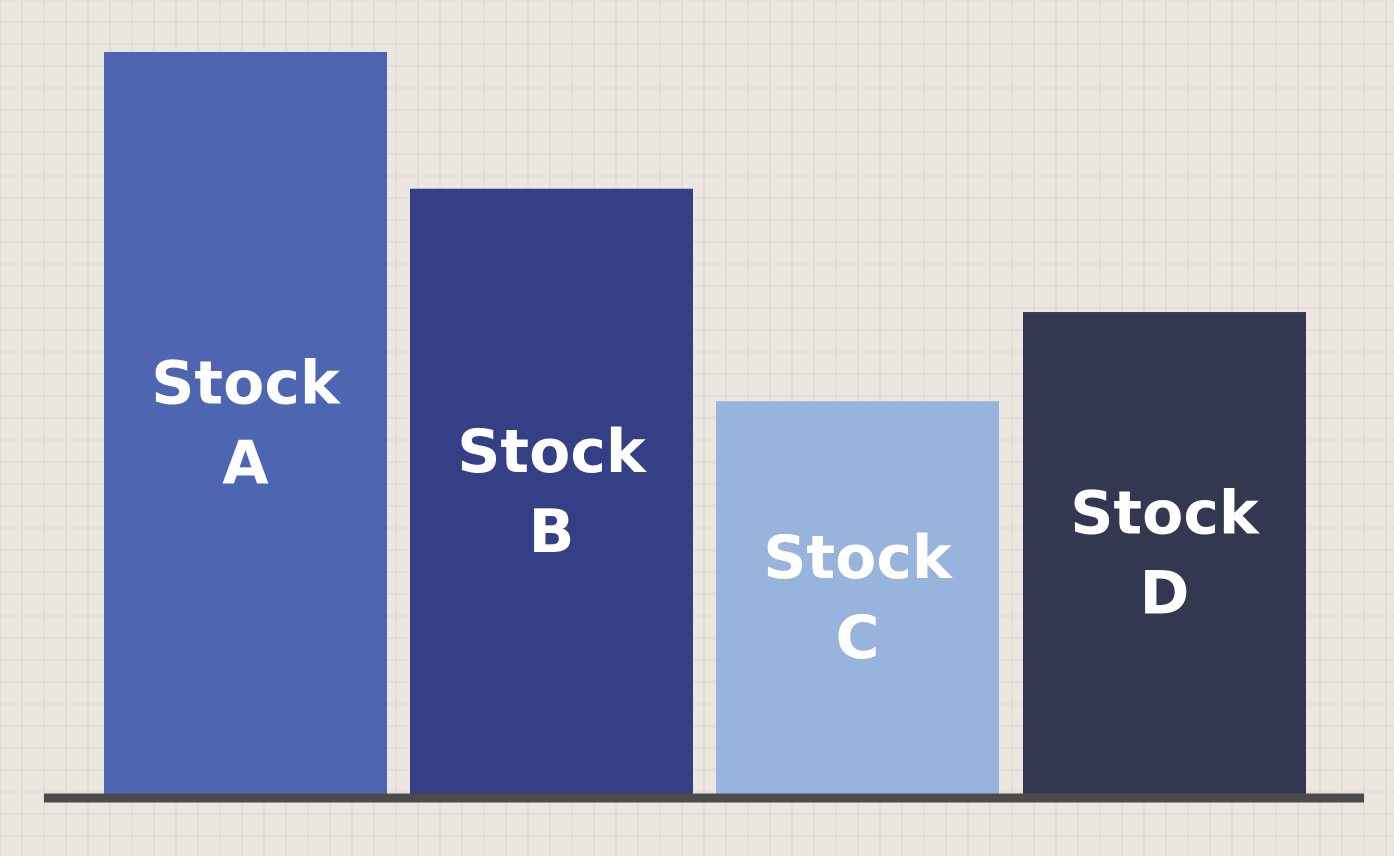 This screenshot has height=856, width=1394. I want to click on bar-label-d: Stock D, so click(1165, 554).